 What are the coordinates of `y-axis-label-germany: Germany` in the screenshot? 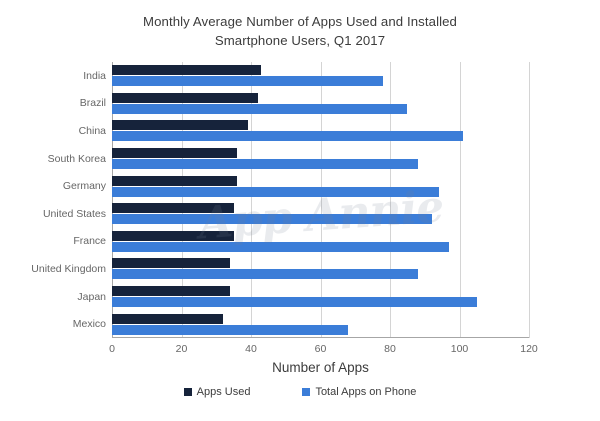 It's located at (84, 186).